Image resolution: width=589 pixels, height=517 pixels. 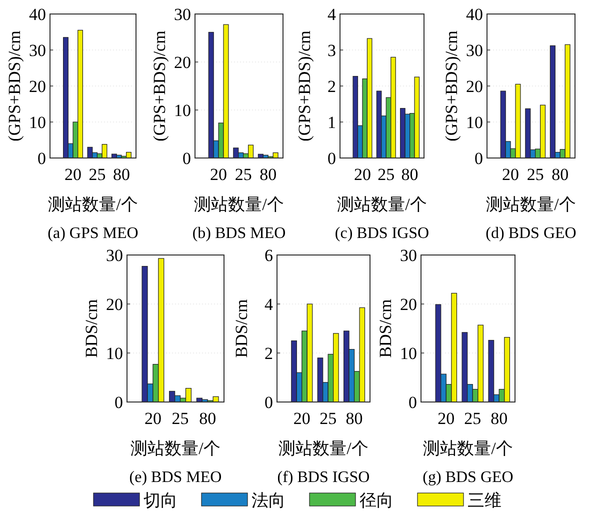 I want to click on legend-label: 切向, so click(x=161, y=500).